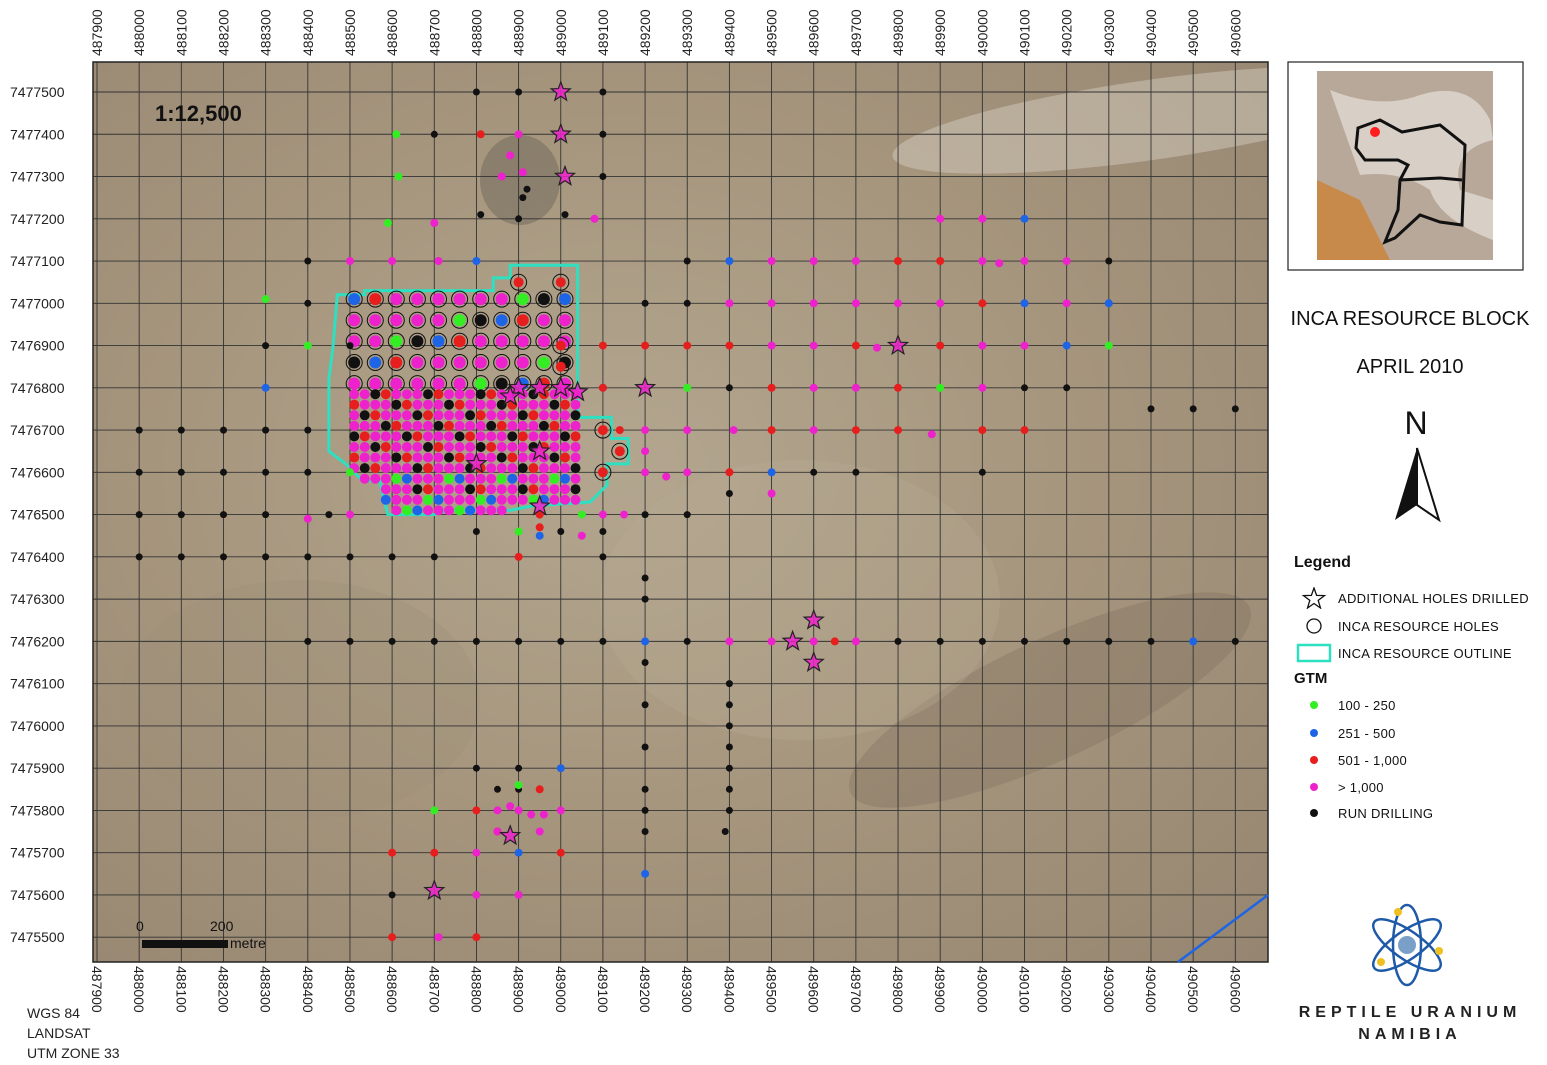 The image size is (1547, 1065). What do you see at coordinates (1416, 423) in the screenshot?
I see `north-label: N` at bounding box center [1416, 423].